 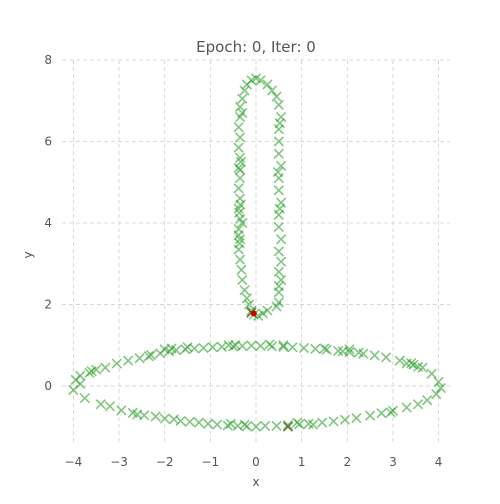 What do you see at coordinates (48, 60) in the screenshot?
I see `y-tick-label: 8` at bounding box center [48, 60].